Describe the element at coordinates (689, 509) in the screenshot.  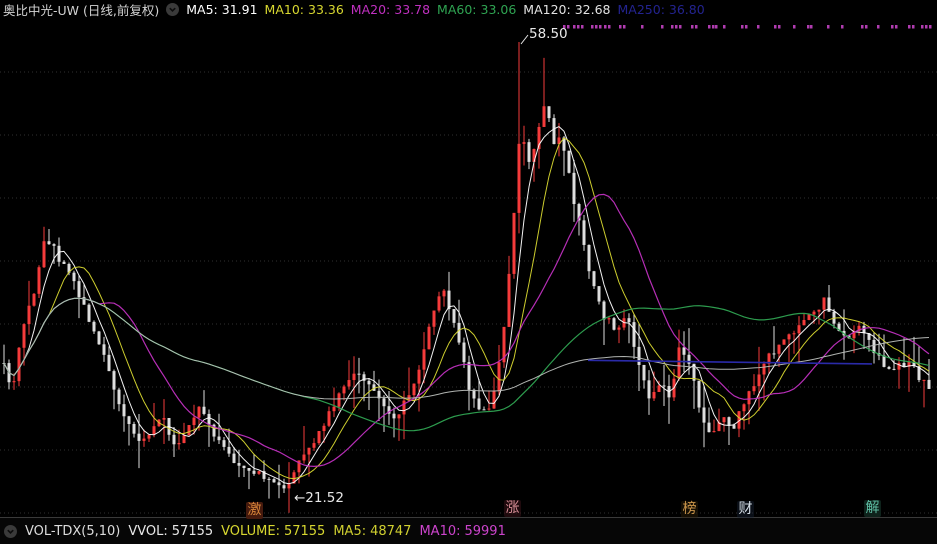
I see `watermark-bang: 榜` at that location.